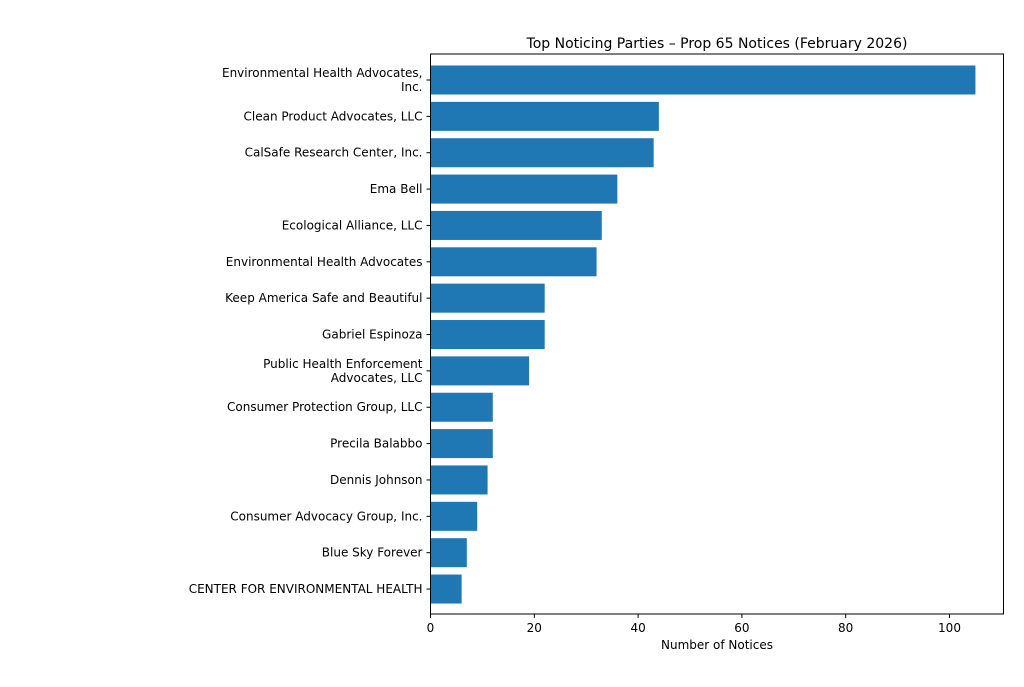 This screenshot has height=687, width=1024. What do you see at coordinates (376, 480) in the screenshot?
I see `y-tick-label: Dennis Johnson` at bounding box center [376, 480].